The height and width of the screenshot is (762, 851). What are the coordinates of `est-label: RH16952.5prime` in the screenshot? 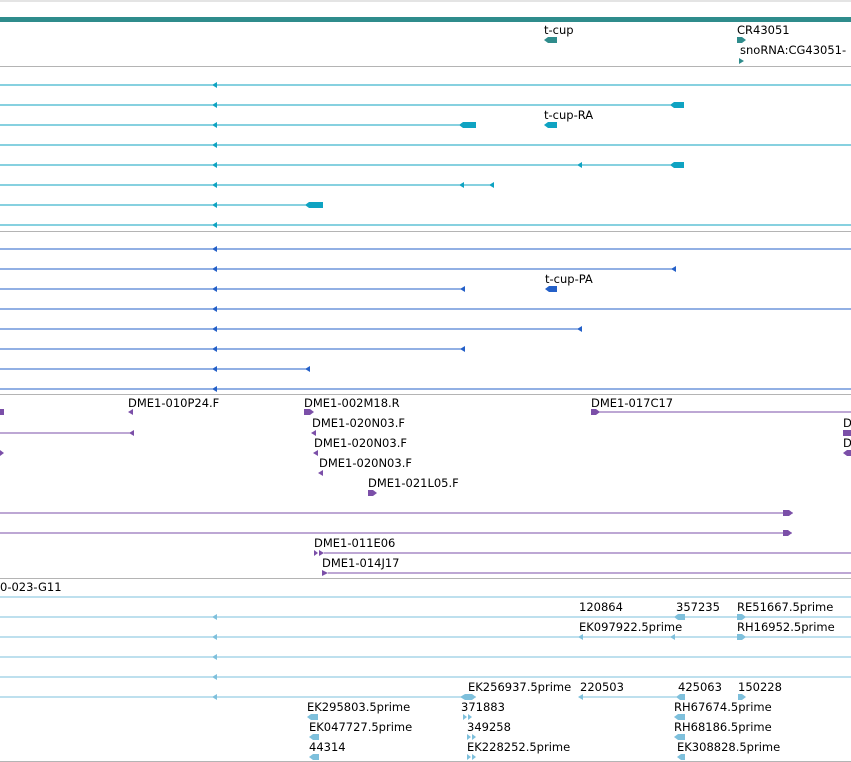 It's located at (786, 627).